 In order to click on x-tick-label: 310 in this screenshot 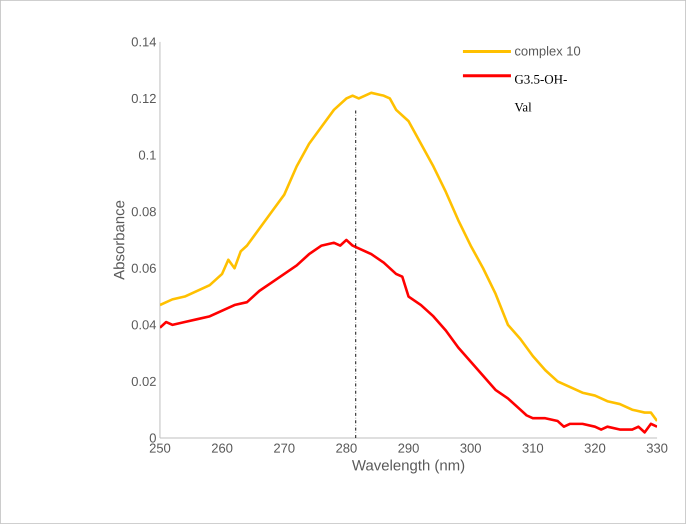, I will do `click(533, 448)`.